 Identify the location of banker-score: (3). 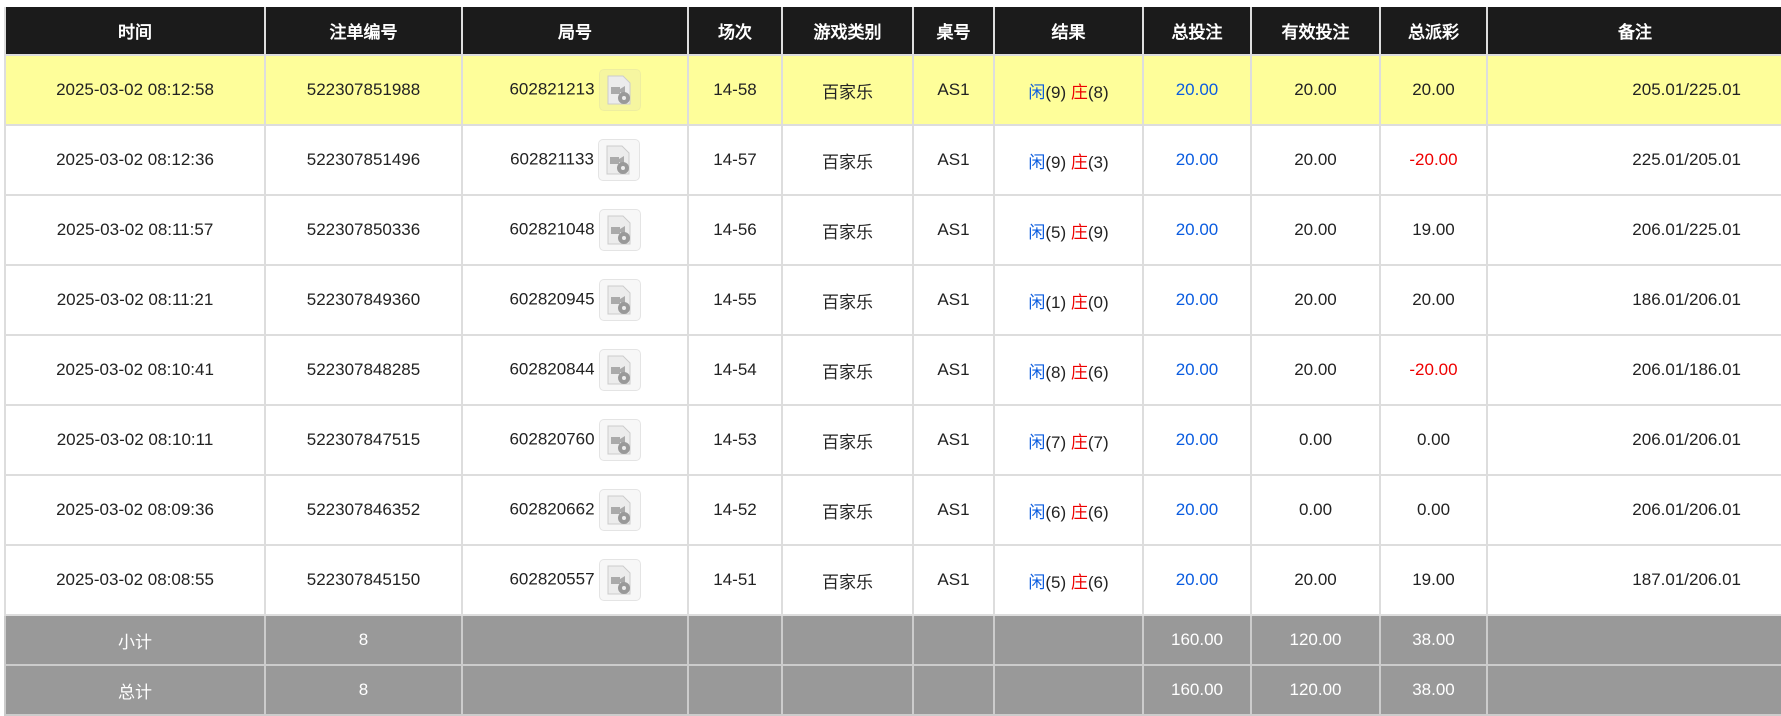
(1098, 162).